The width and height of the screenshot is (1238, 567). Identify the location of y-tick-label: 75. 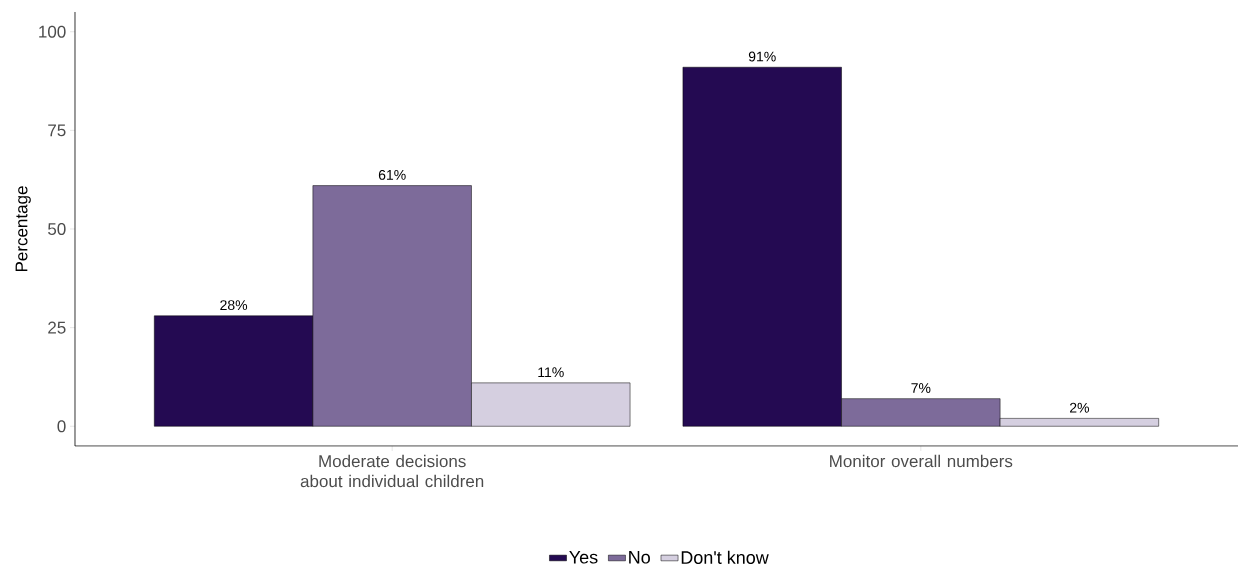
(57, 130).